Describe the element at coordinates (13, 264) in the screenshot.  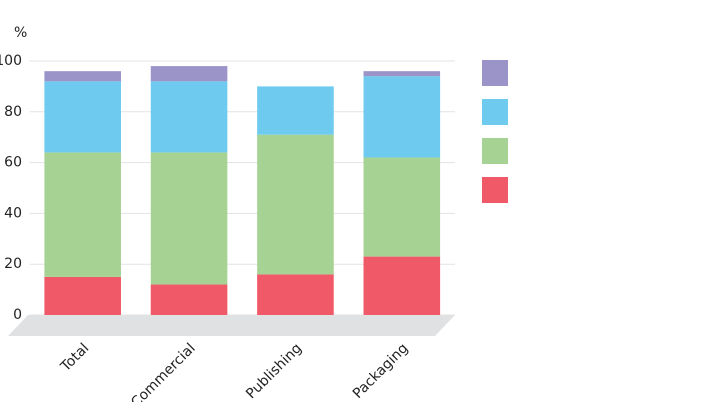
I see `y-tick-label: 20` at that location.